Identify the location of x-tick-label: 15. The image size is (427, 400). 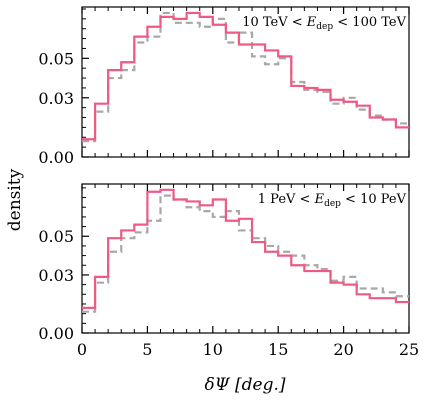
(278, 349).